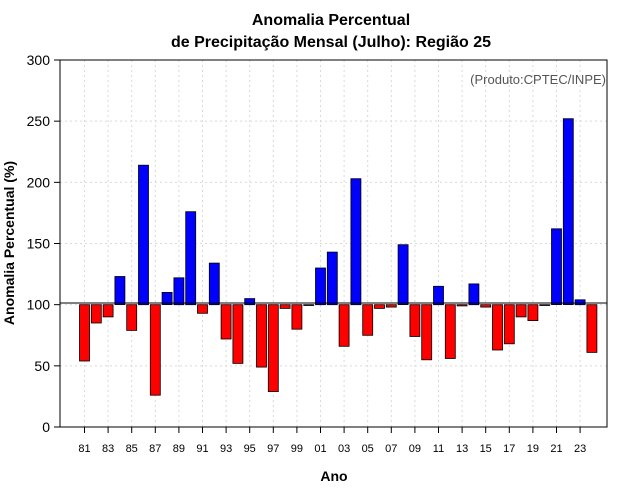 The image size is (640, 500). I want to click on x-tick-label: 13, so click(462, 449).